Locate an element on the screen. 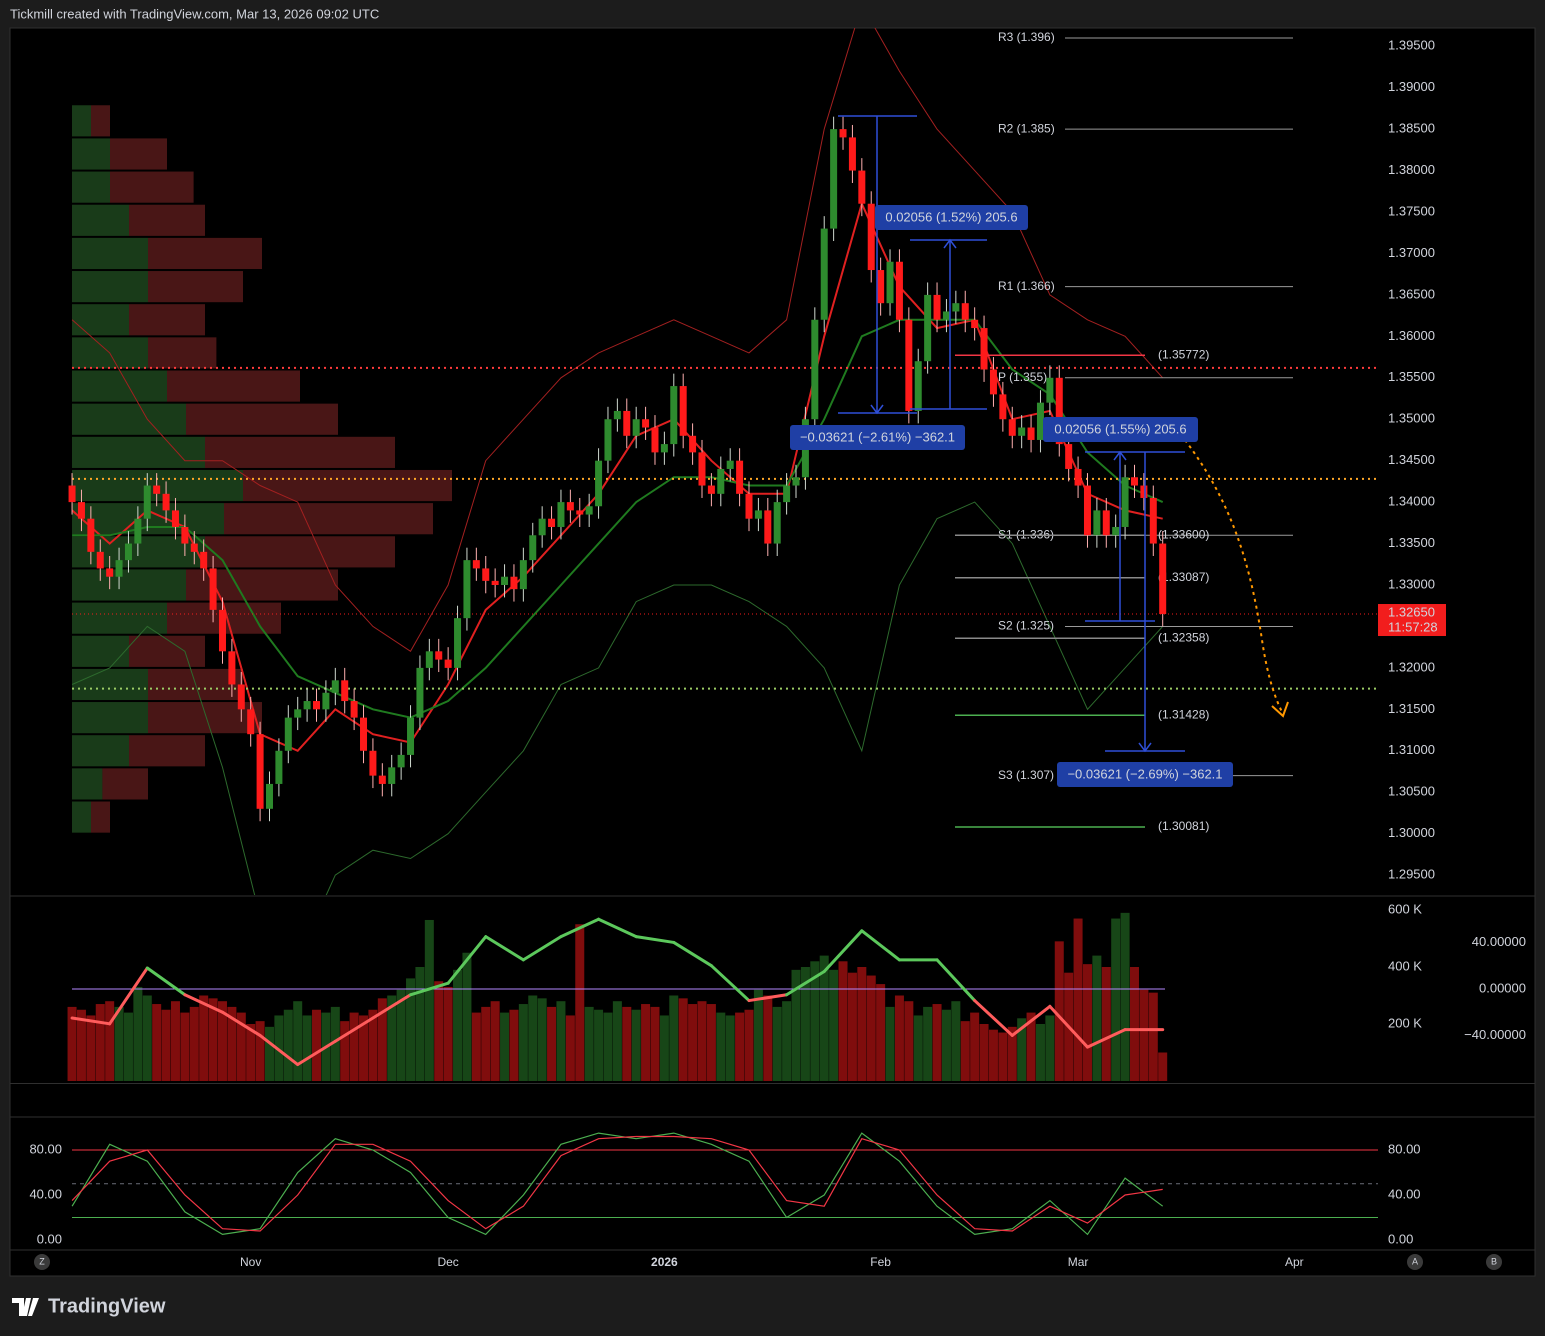  y-tick-label: 1.39500 is located at coordinates (1411, 45).